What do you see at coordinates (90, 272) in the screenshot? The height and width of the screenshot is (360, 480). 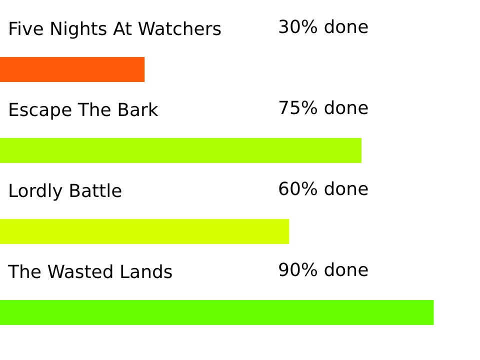 I see `y-tick-label: The Wasted Lands` at bounding box center [90, 272].